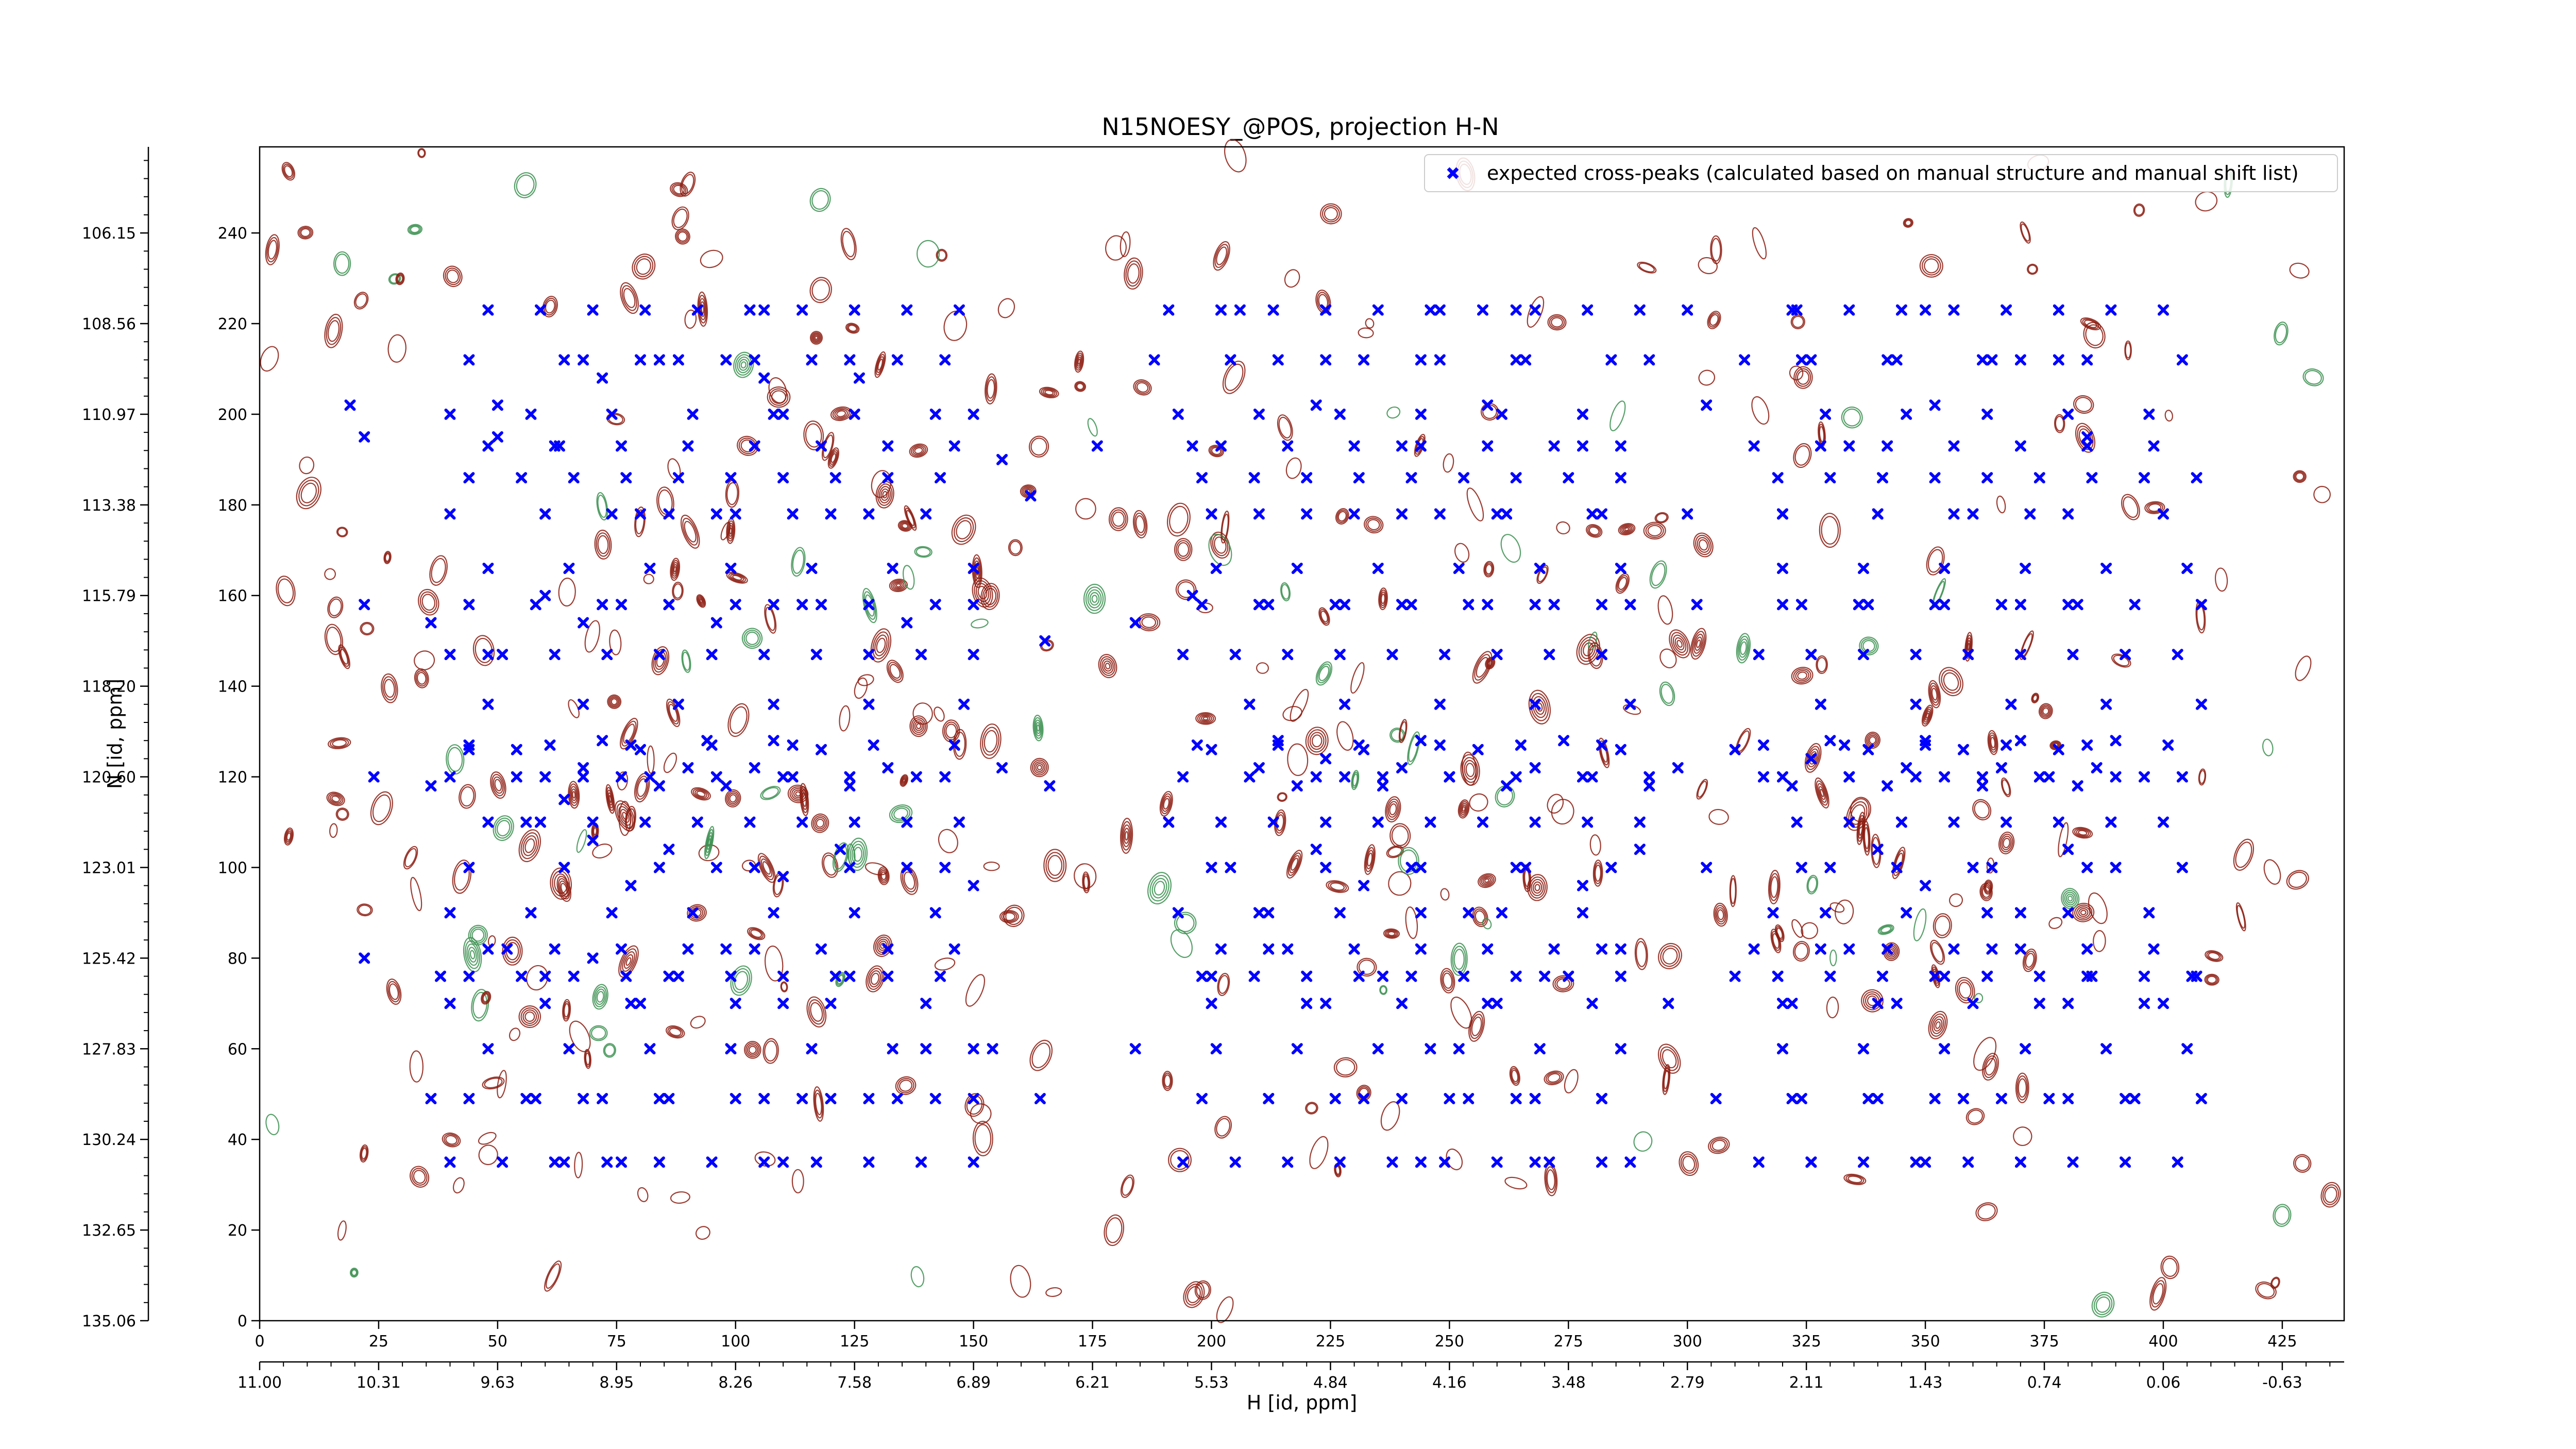 This screenshot has width=2576, height=1449. What do you see at coordinates (2282, 1342) in the screenshot?
I see `x-tick-label: 425` at bounding box center [2282, 1342].